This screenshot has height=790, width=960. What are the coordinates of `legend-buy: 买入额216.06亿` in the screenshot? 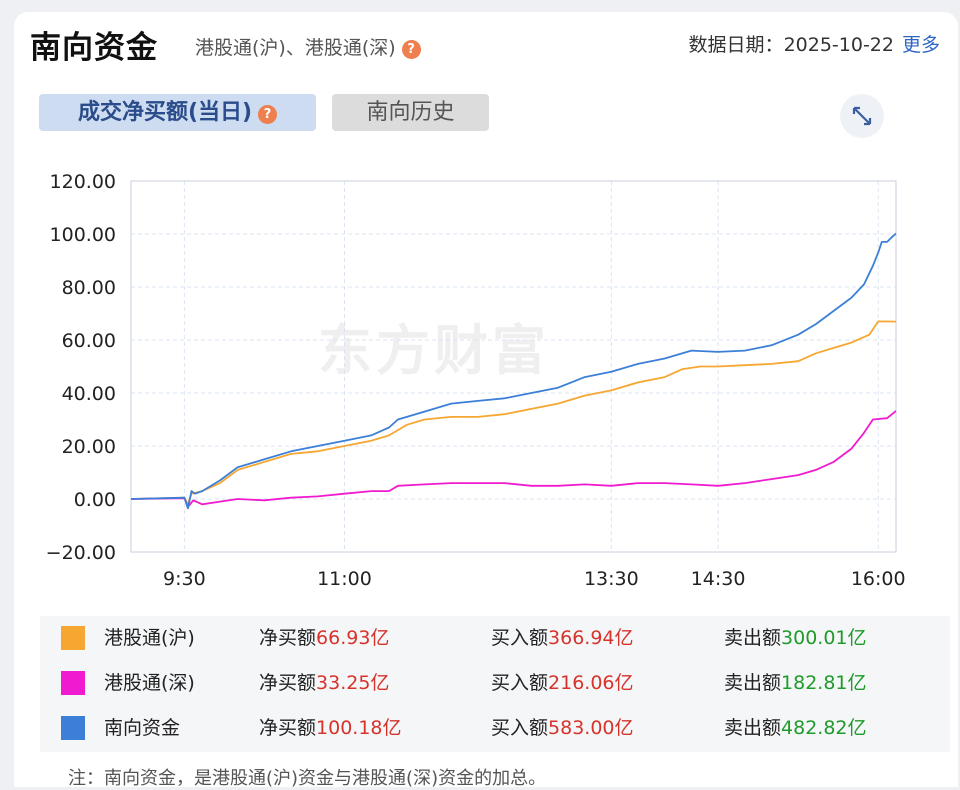 It's located at (562, 683).